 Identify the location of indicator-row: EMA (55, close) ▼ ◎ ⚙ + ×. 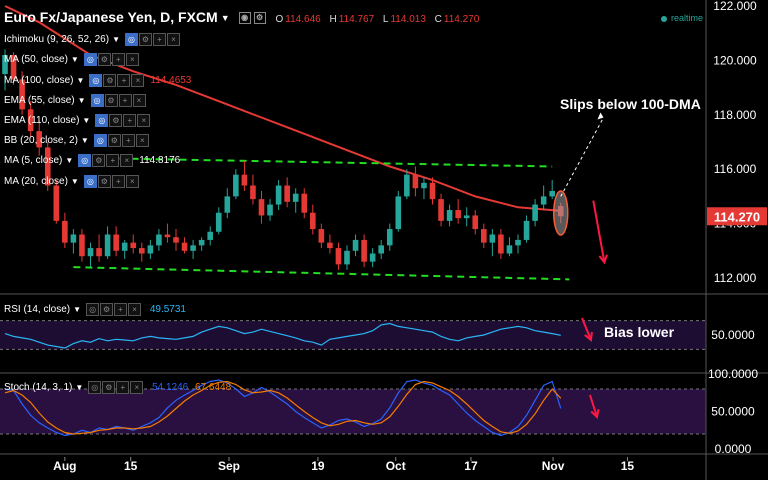
(78, 100).